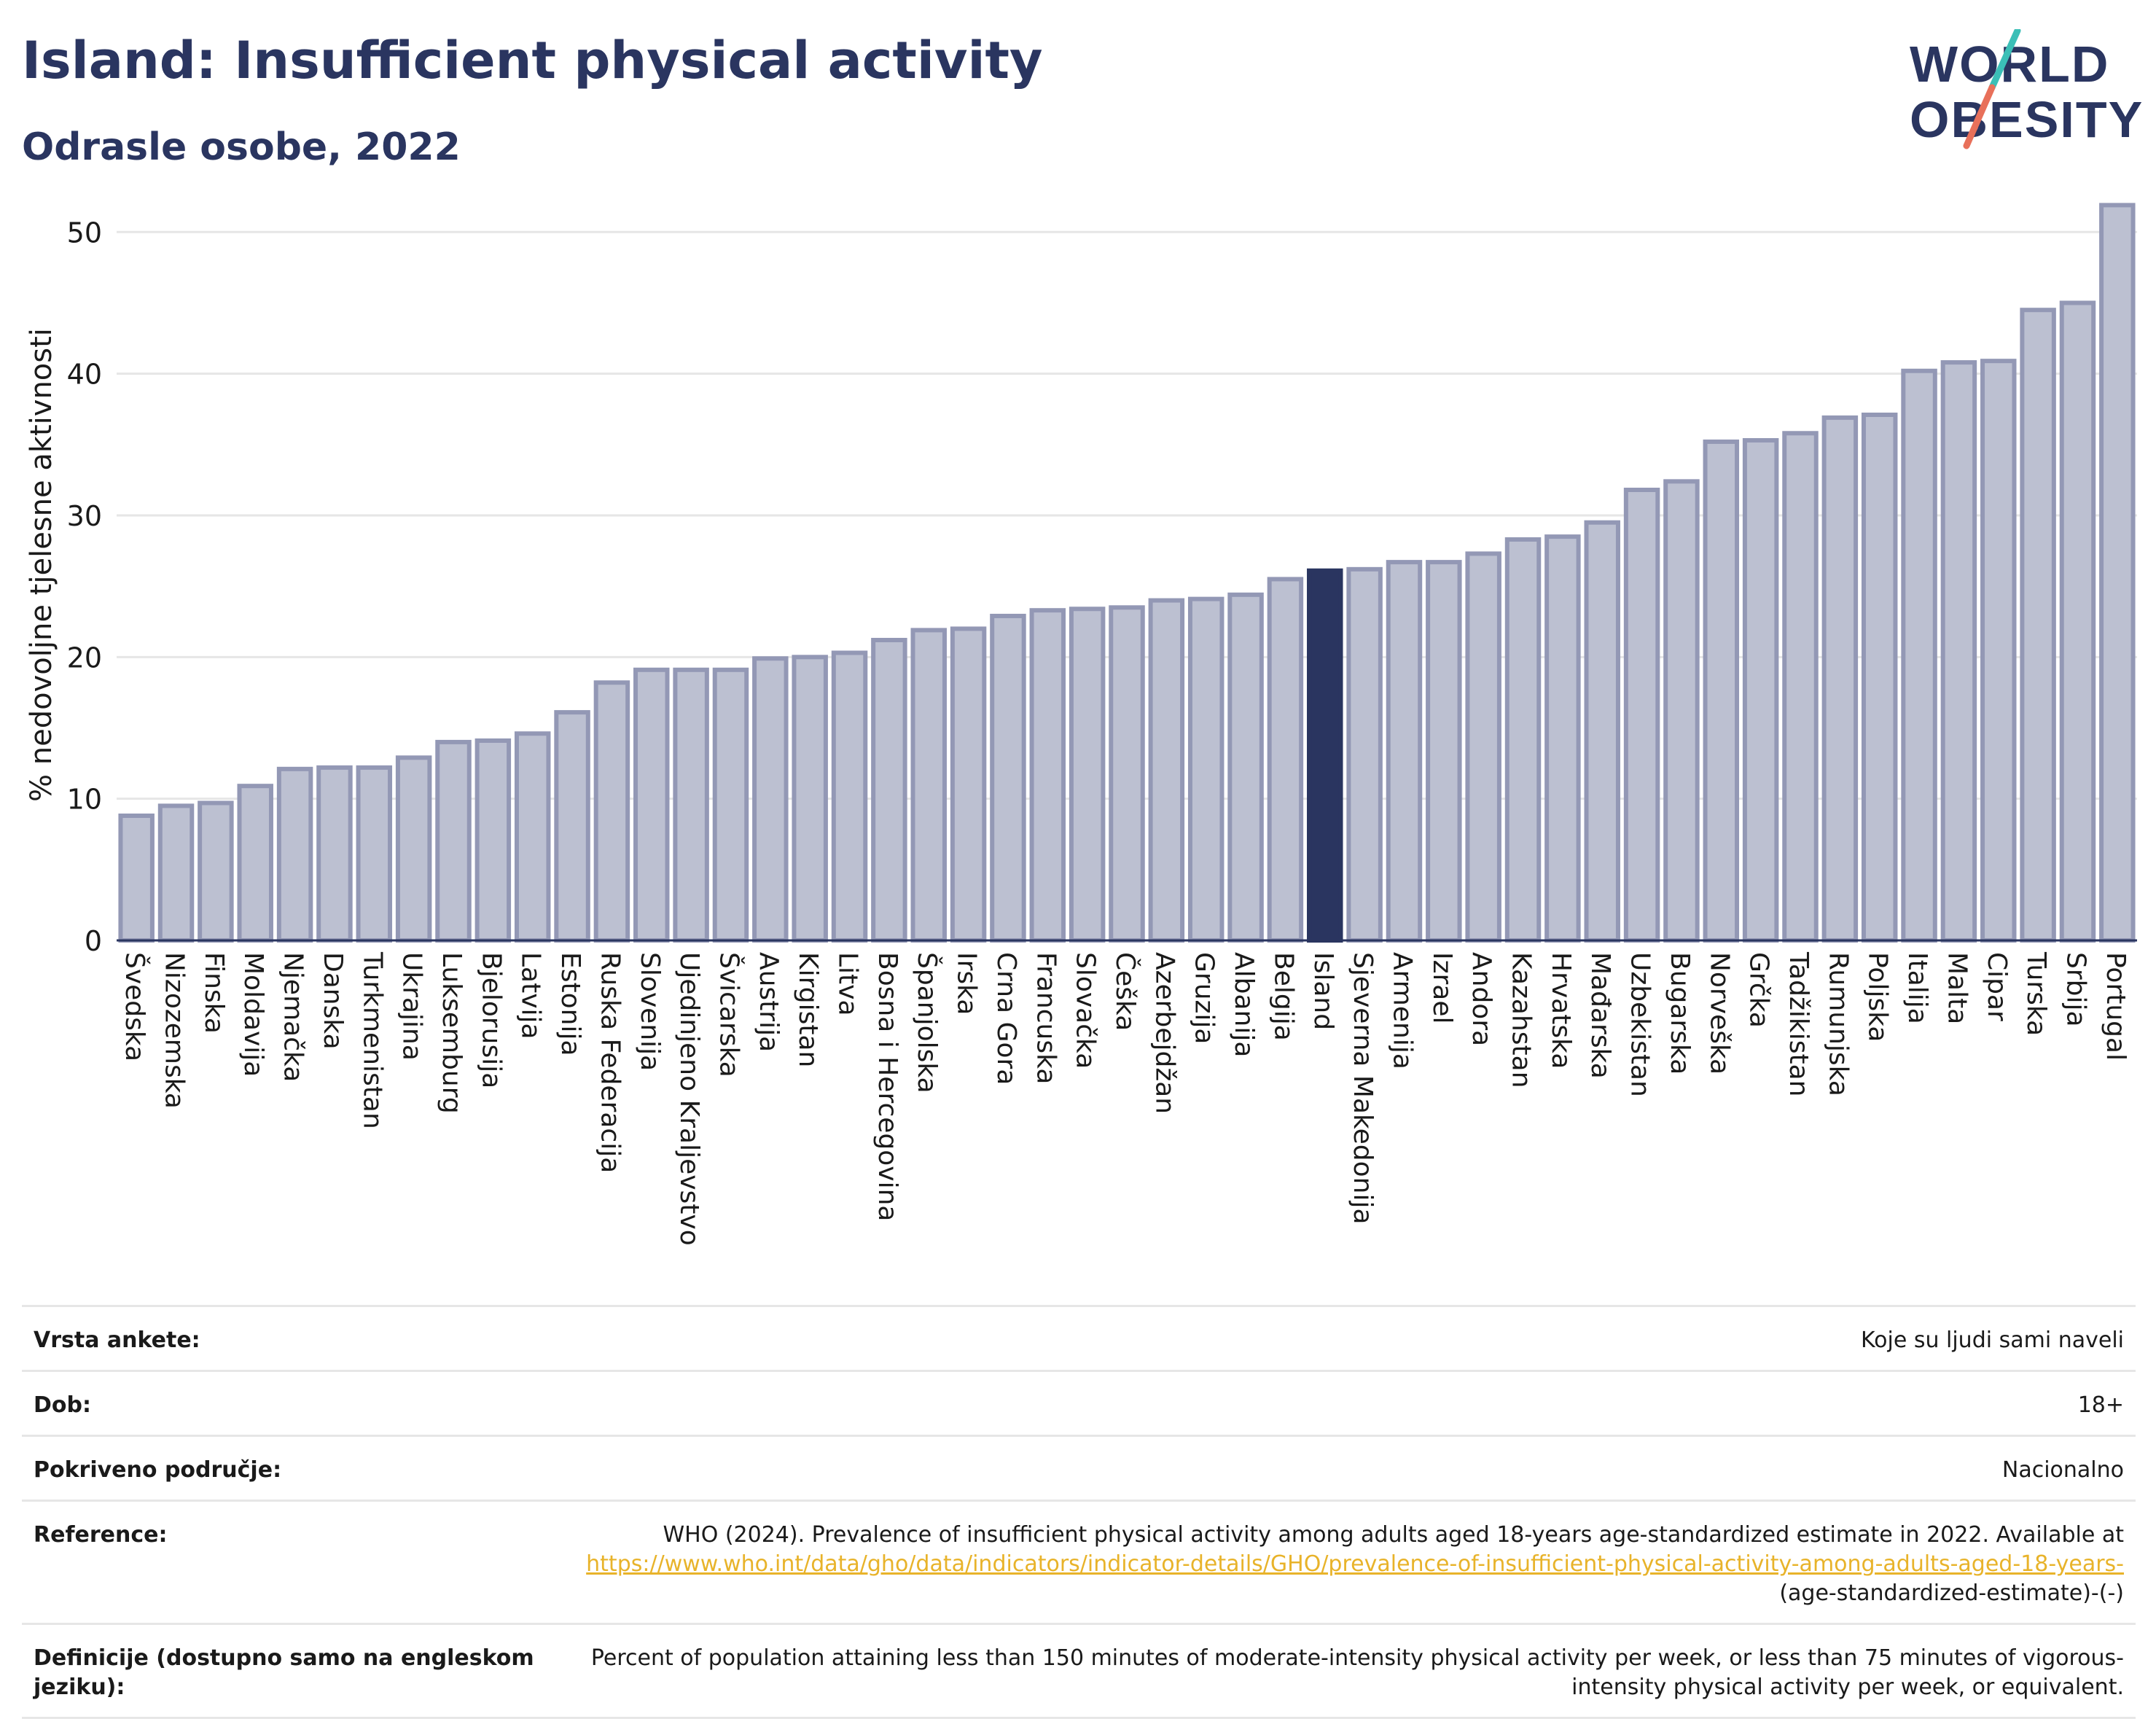 Image resolution: width=2156 pixels, height=1735 pixels. I want to click on x-tick-label: Azerbejdžan, so click(1164, 1033).